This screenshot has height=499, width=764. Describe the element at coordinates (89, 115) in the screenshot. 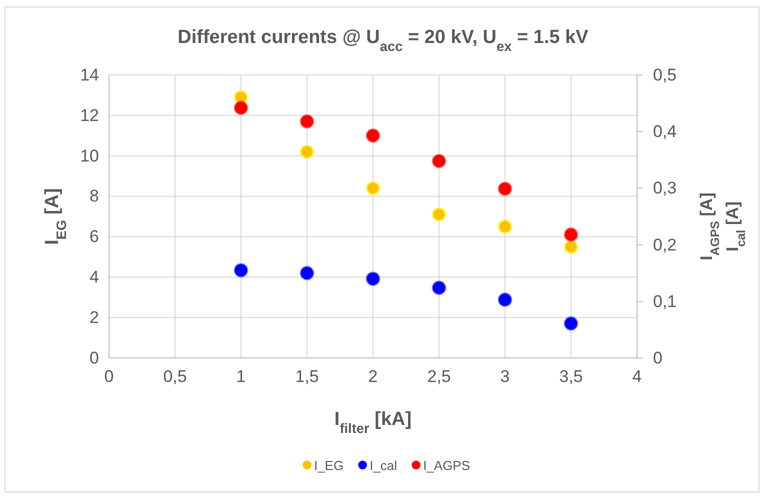

I see `y-tick-label: 12` at that location.